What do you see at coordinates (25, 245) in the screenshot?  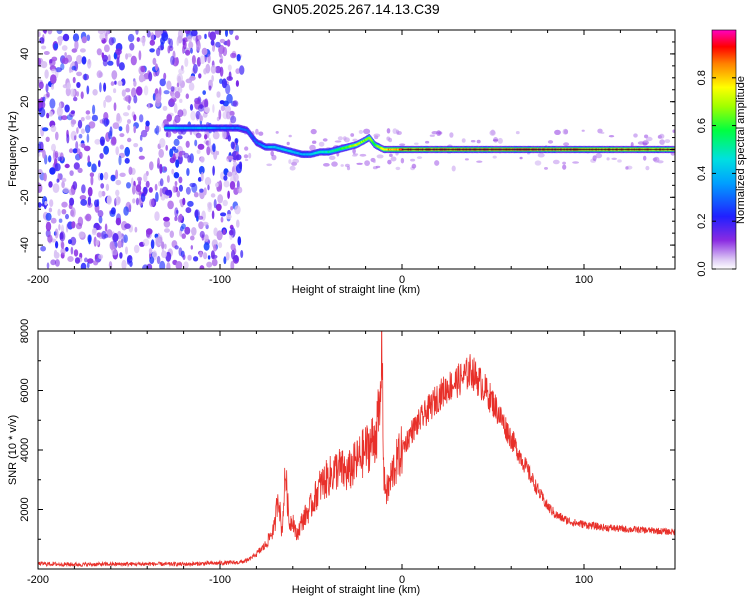 I see `spectrogram-ytick-label: -40` at bounding box center [25, 245].